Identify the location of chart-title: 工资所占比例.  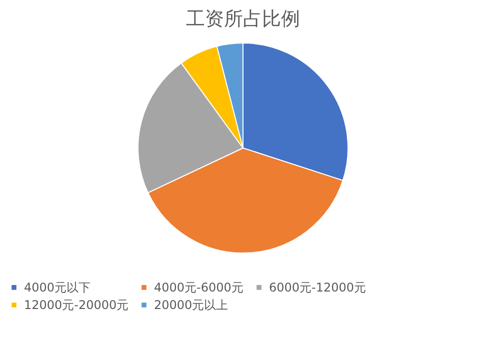
(243, 19).